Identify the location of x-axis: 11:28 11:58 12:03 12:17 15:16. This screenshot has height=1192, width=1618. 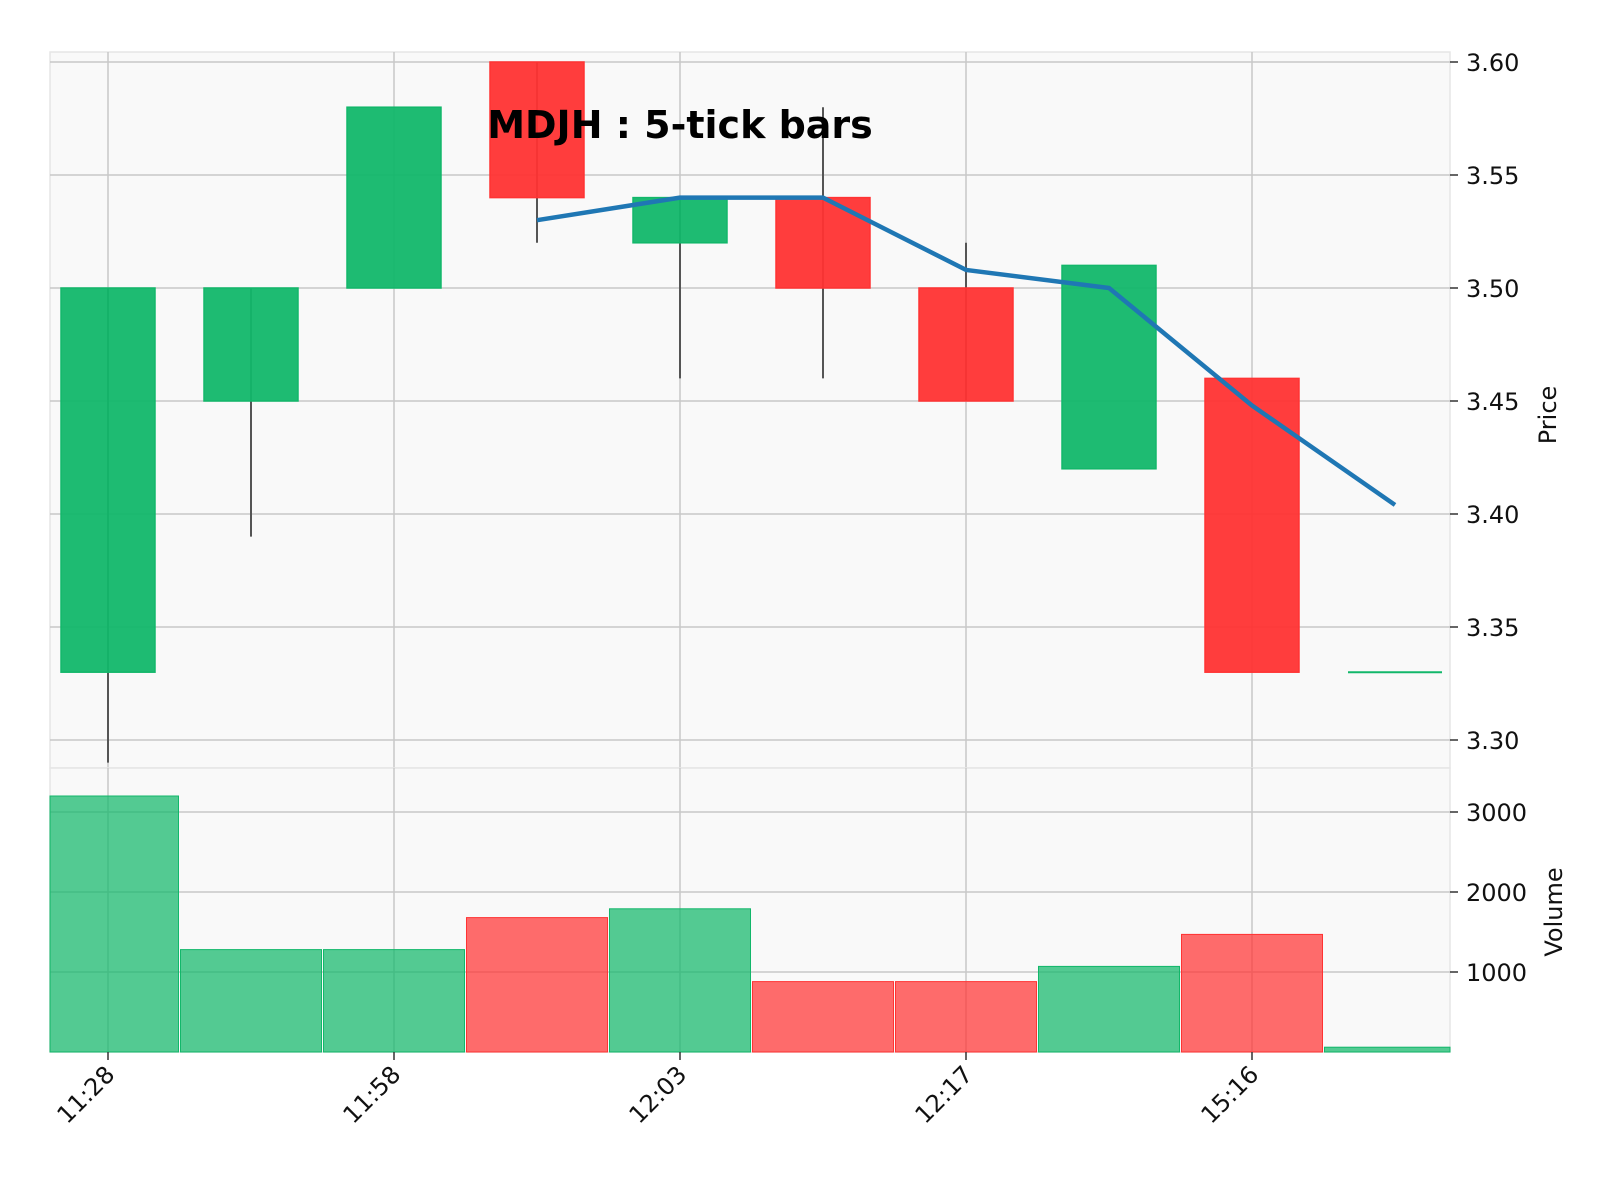
(658, 1090).